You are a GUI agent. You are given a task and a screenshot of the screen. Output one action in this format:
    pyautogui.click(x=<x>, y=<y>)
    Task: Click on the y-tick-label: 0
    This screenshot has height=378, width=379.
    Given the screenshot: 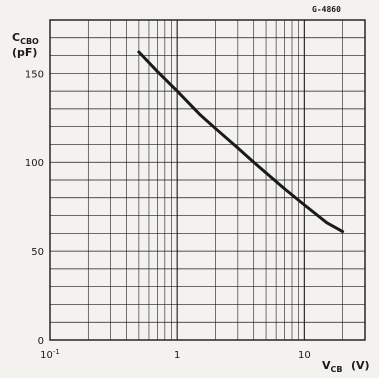 What is the action you would take?
    pyautogui.click(x=41, y=341)
    